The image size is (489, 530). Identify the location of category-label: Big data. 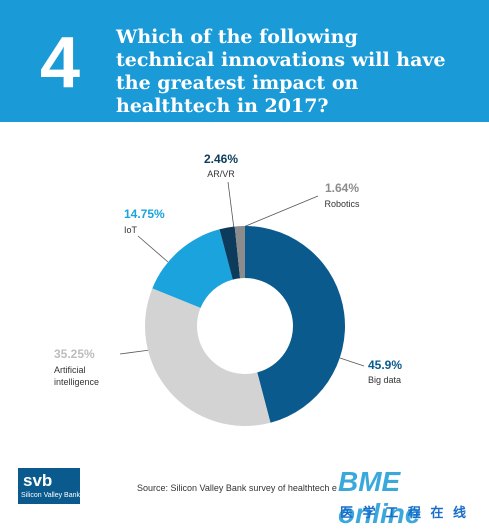
(385, 380).